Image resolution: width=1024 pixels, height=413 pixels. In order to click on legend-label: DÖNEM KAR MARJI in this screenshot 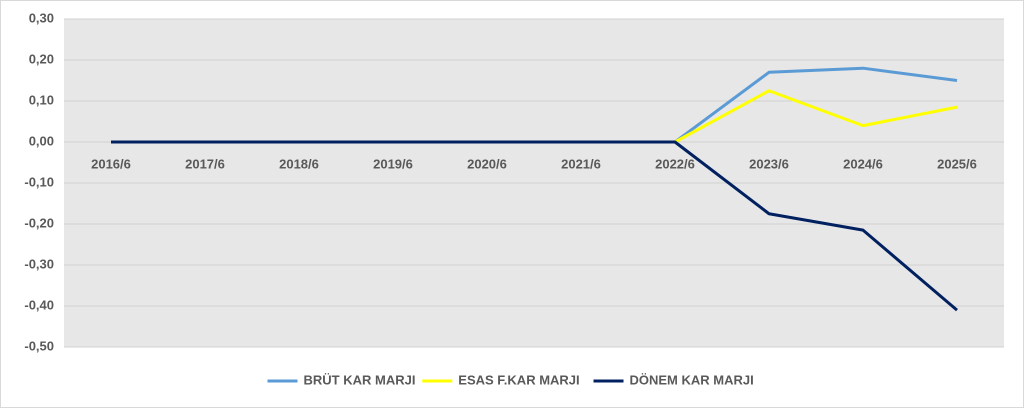, I will do `click(692, 379)`.